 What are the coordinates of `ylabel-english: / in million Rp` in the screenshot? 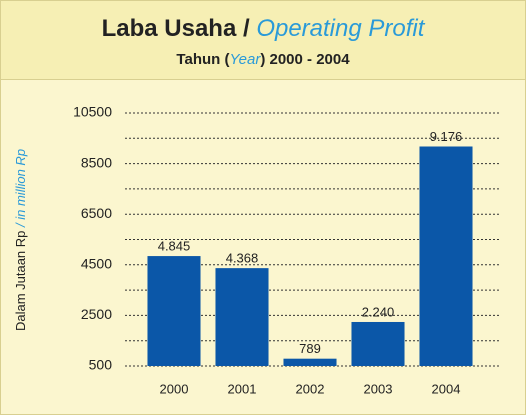 It's located at (20, 190).